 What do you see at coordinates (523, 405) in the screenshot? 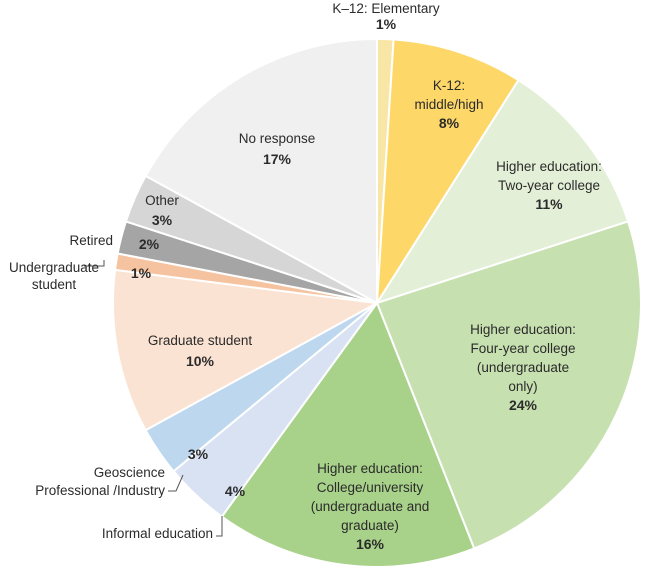
I see `percent-label: 24%` at bounding box center [523, 405].